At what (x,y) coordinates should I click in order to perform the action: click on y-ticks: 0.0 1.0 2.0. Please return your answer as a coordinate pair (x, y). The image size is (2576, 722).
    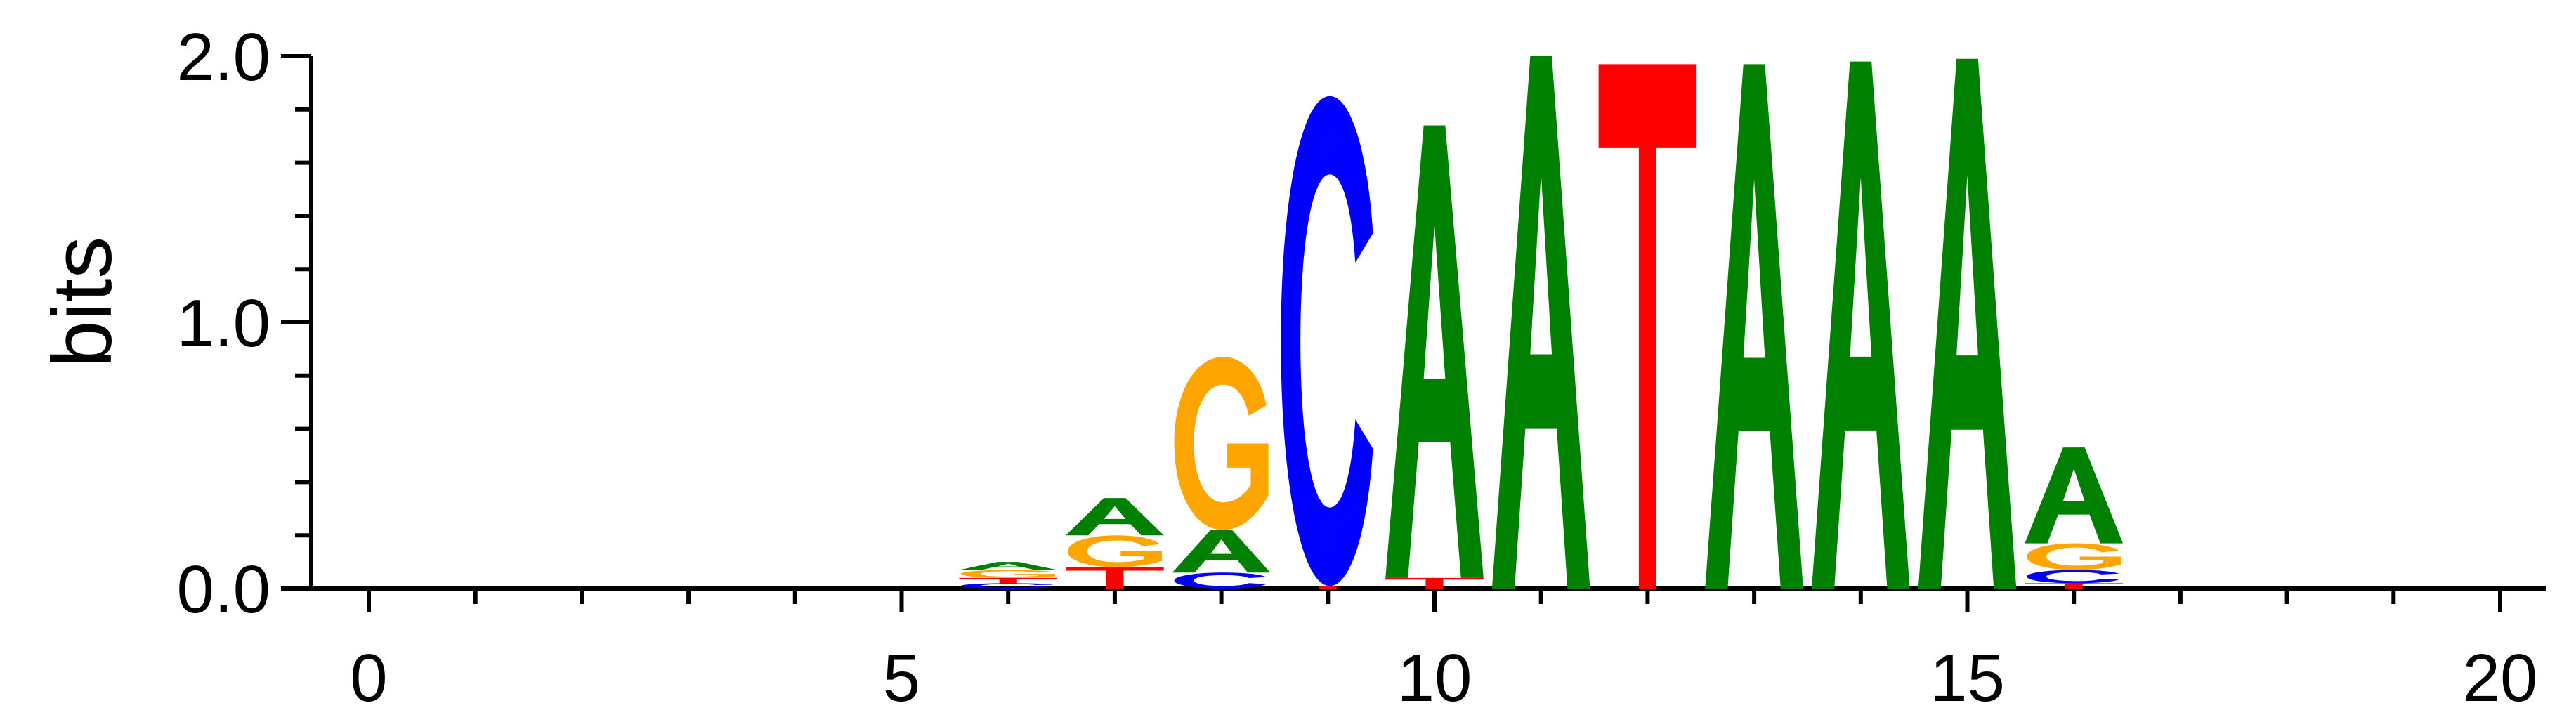
    Looking at the image, I should click on (244, 323).